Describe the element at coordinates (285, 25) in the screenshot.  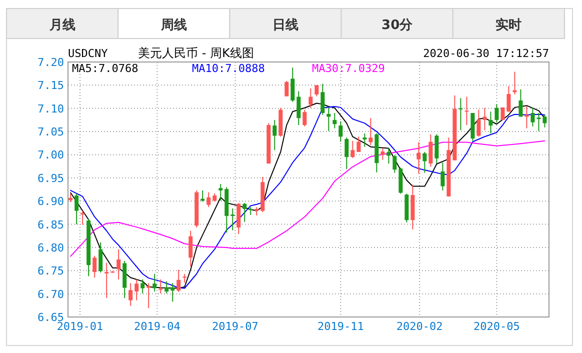
I see `text: 日线` at that location.